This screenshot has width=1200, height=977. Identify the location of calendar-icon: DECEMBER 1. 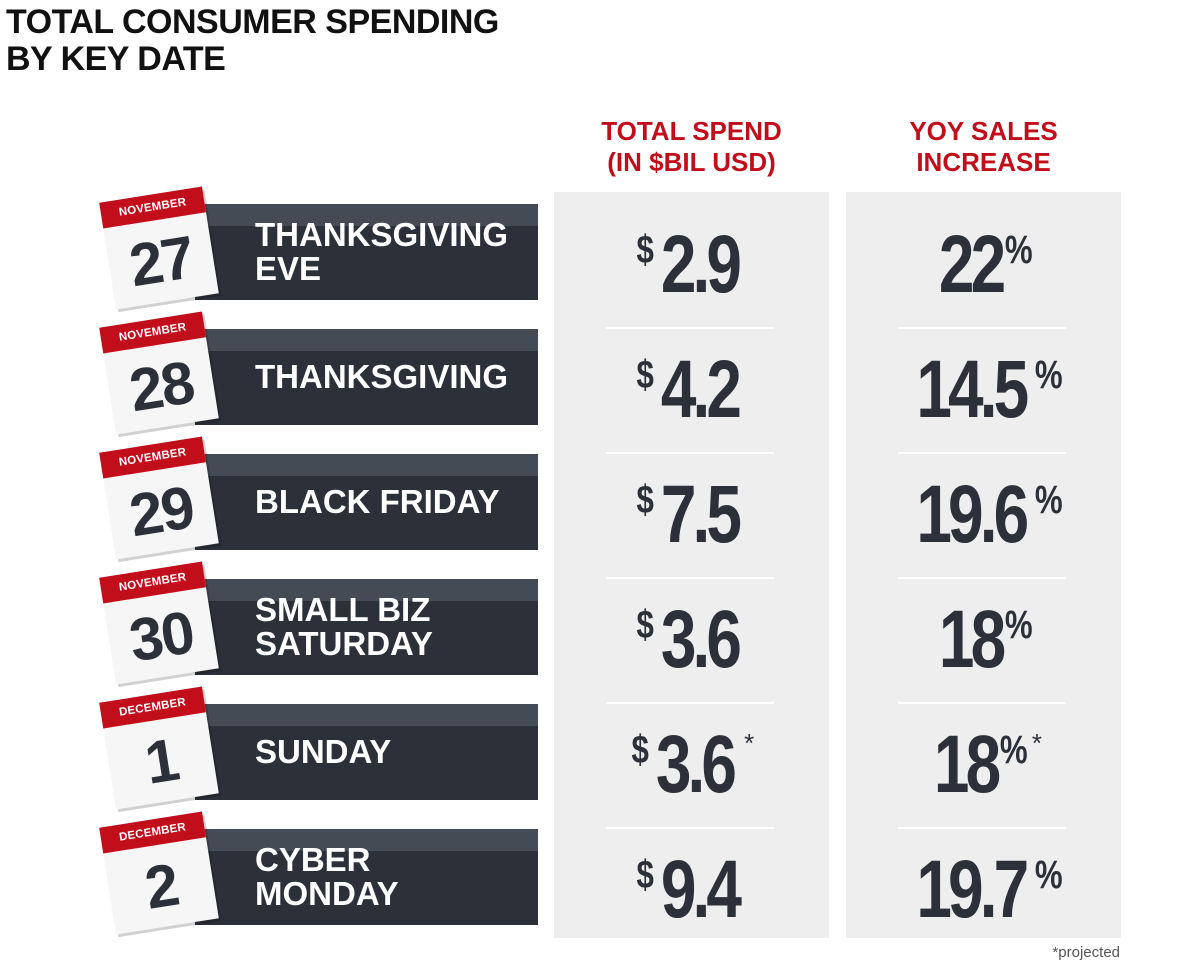
(159, 748).